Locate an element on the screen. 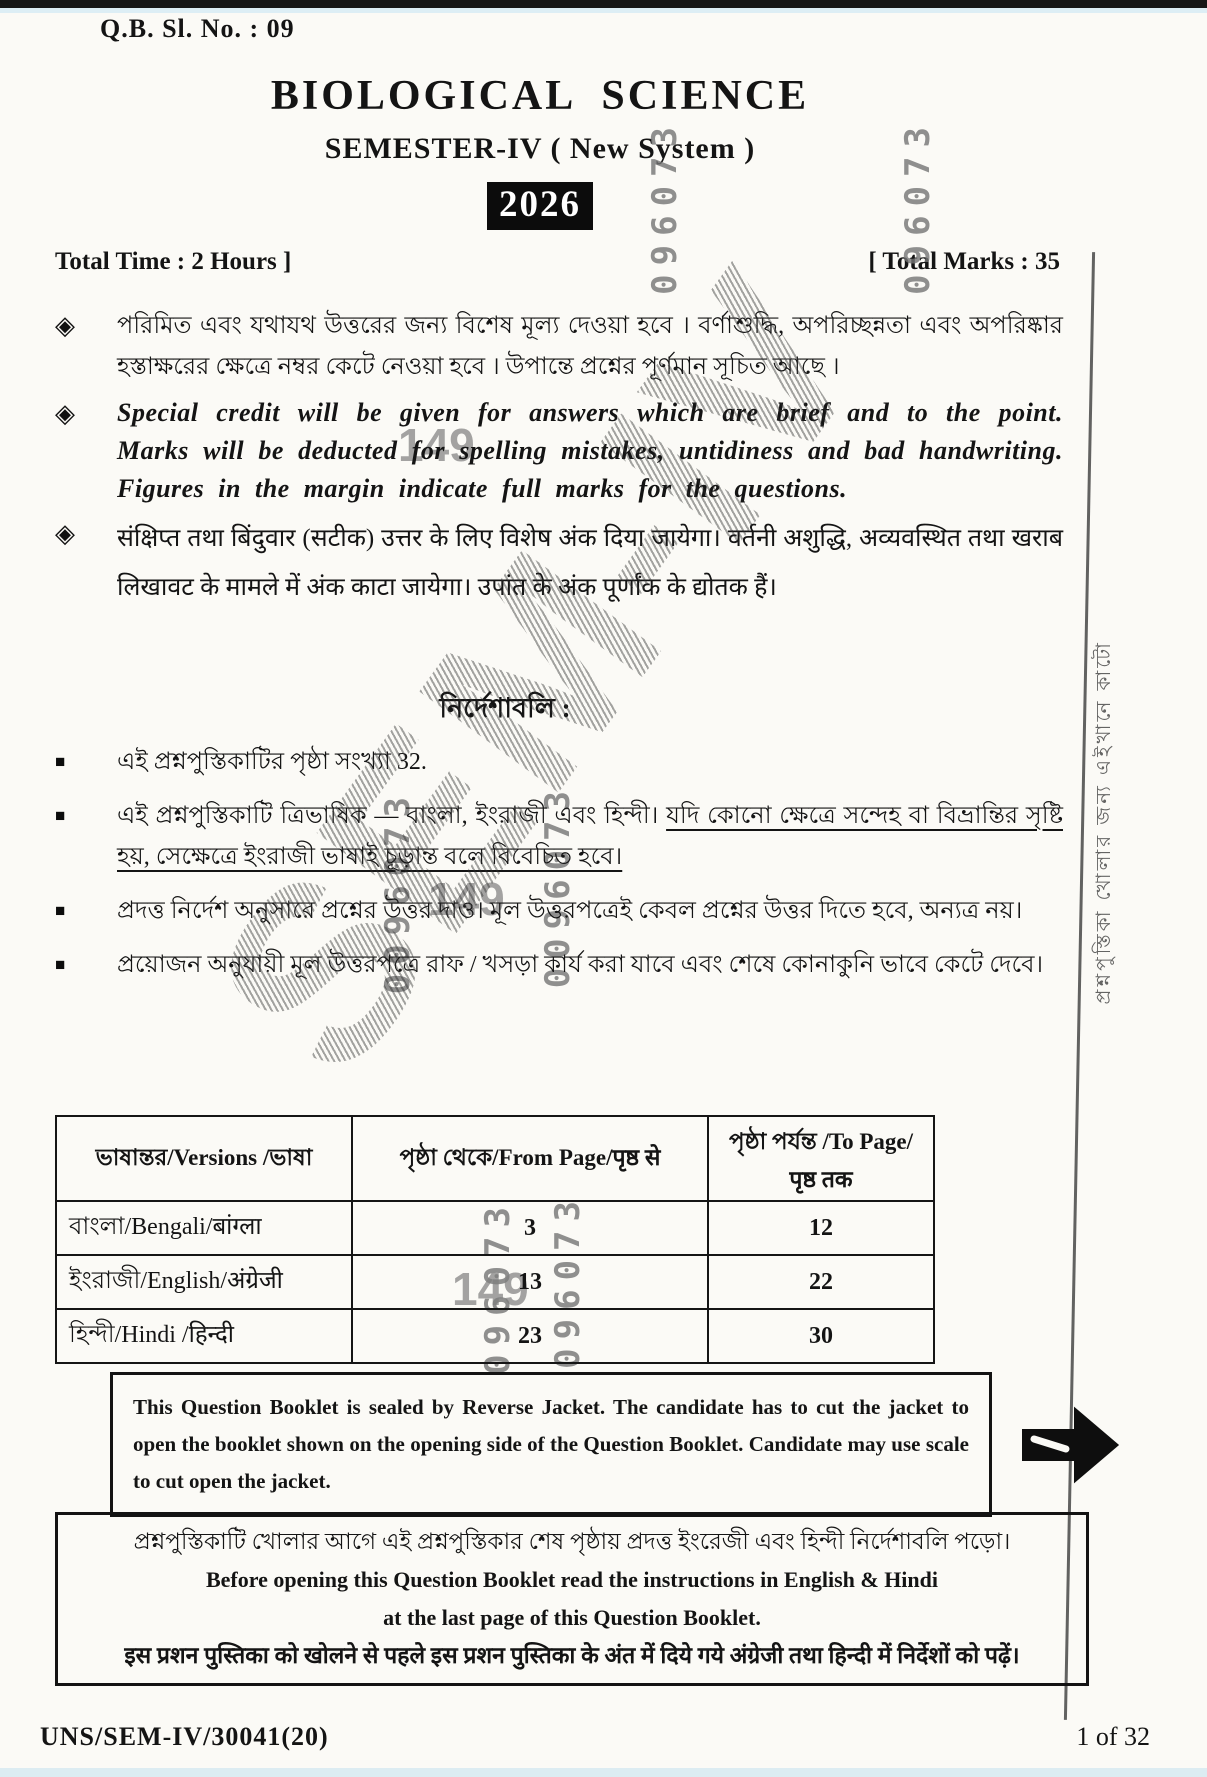 This screenshot has width=1207, height=1777. qb-serial-number: Q.B. Sl. No. : 09 is located at coordinates (197, 28).